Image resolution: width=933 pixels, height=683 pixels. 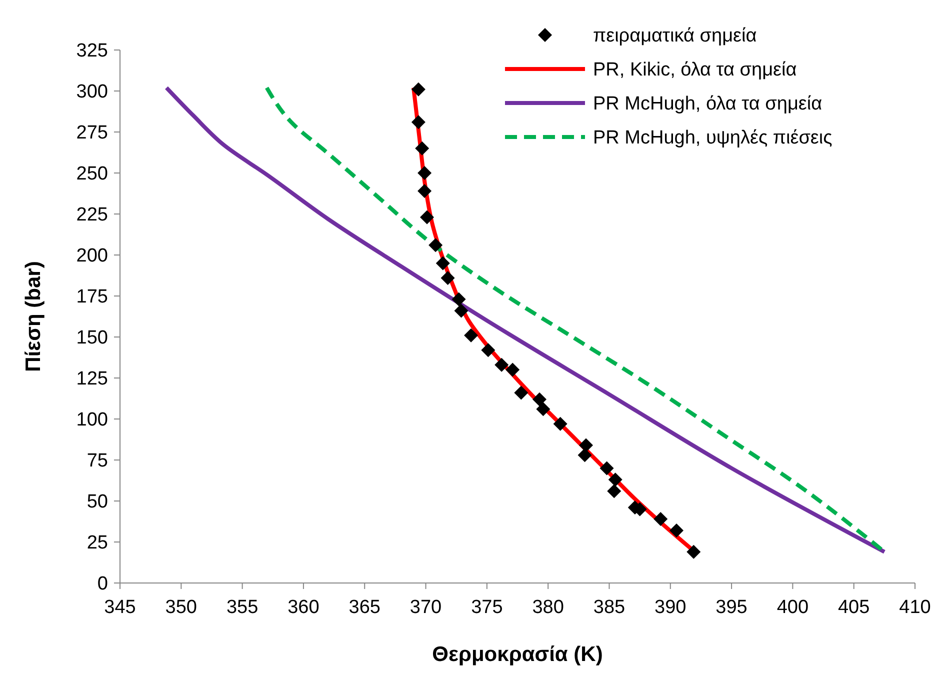 I want to click on x-tick-label: 350, so click(x=181, y=607).